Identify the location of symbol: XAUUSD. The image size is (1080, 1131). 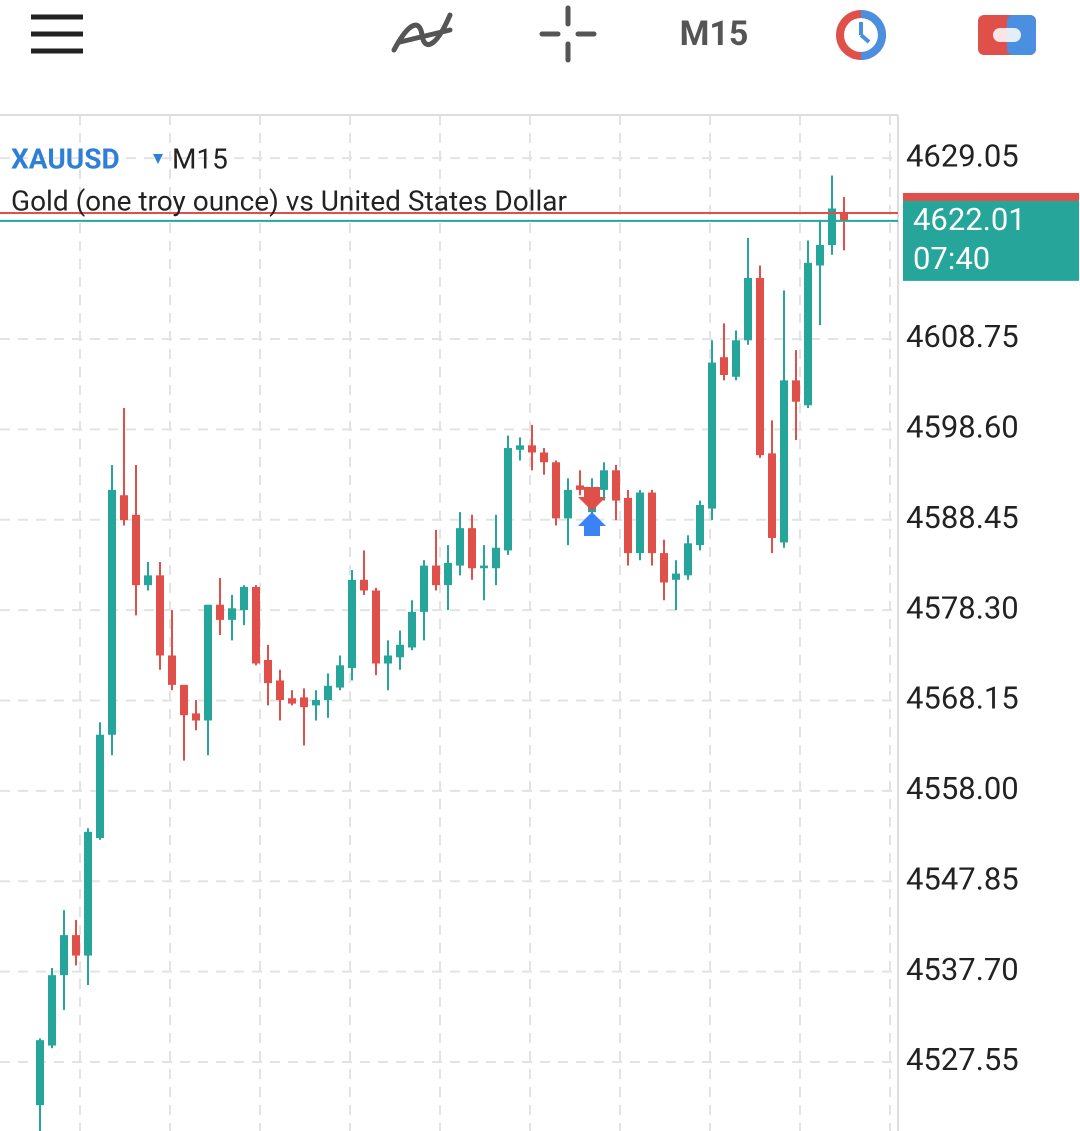
(65, 158).